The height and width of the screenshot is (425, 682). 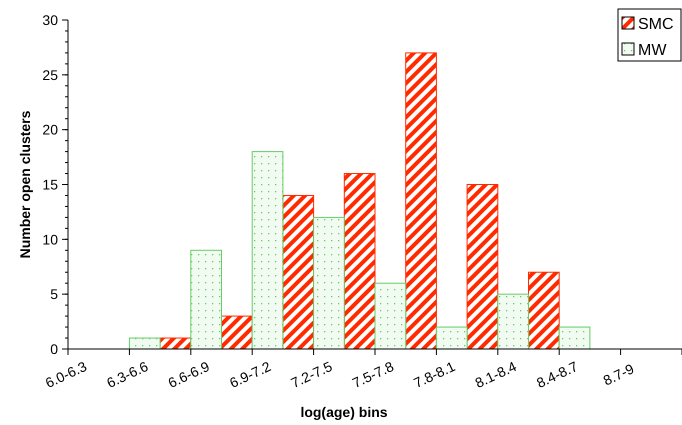 What do you see at coordinates (50, 239) in the screenshot?
I see `y-tick-label: 10` at bounding box center [50, 239].